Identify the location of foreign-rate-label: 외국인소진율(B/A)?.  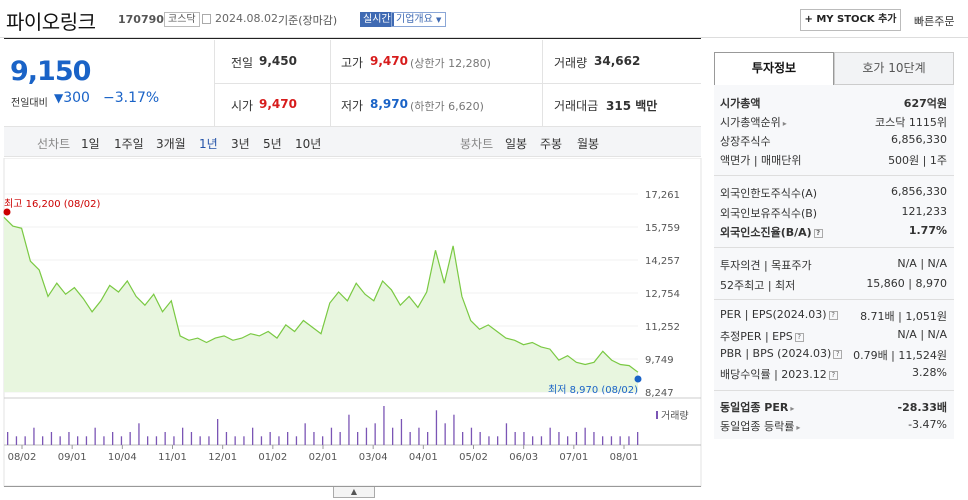
(771, 232).